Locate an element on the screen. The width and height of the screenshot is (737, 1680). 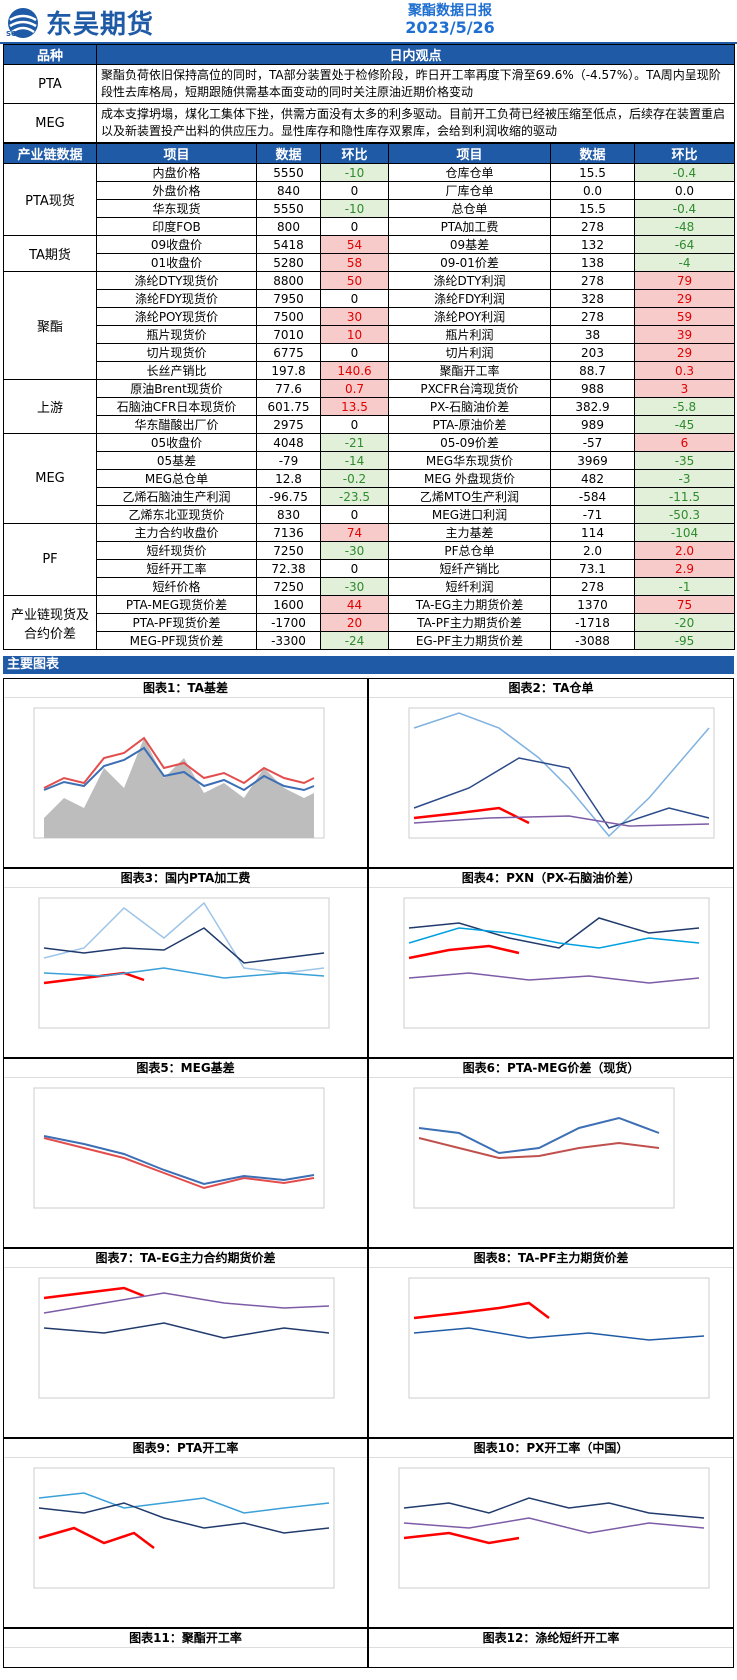
item-cell: 长丝产销比 is located at coordinates (176, 370).